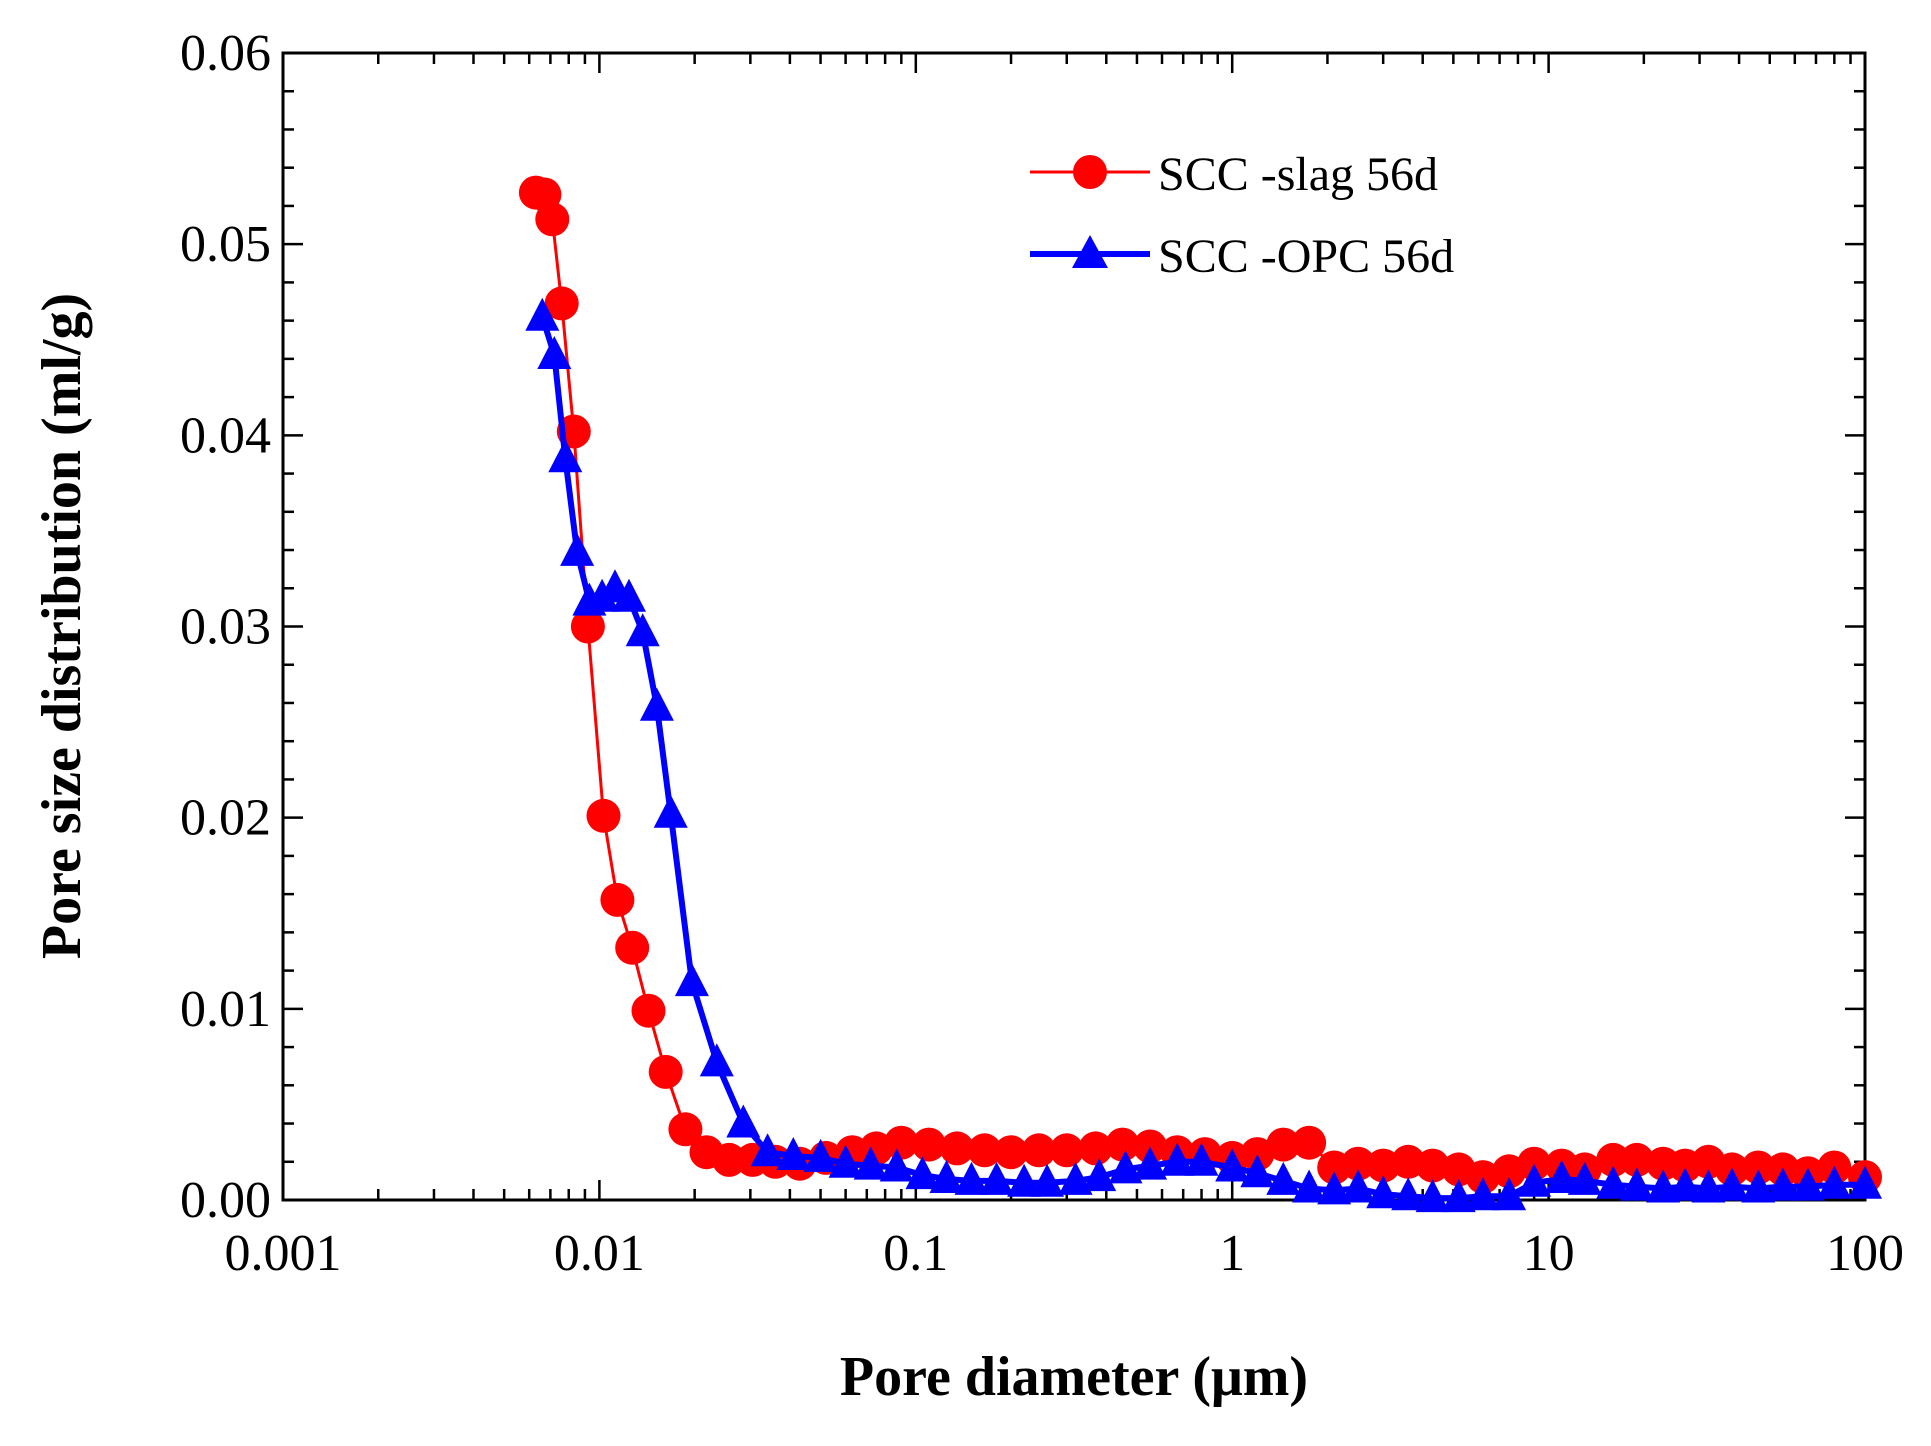  What do you see at coordinates (1232, 1253) in the screenshot?
I see `x-tick-label: 1` at bounding box center [1232, 1253].